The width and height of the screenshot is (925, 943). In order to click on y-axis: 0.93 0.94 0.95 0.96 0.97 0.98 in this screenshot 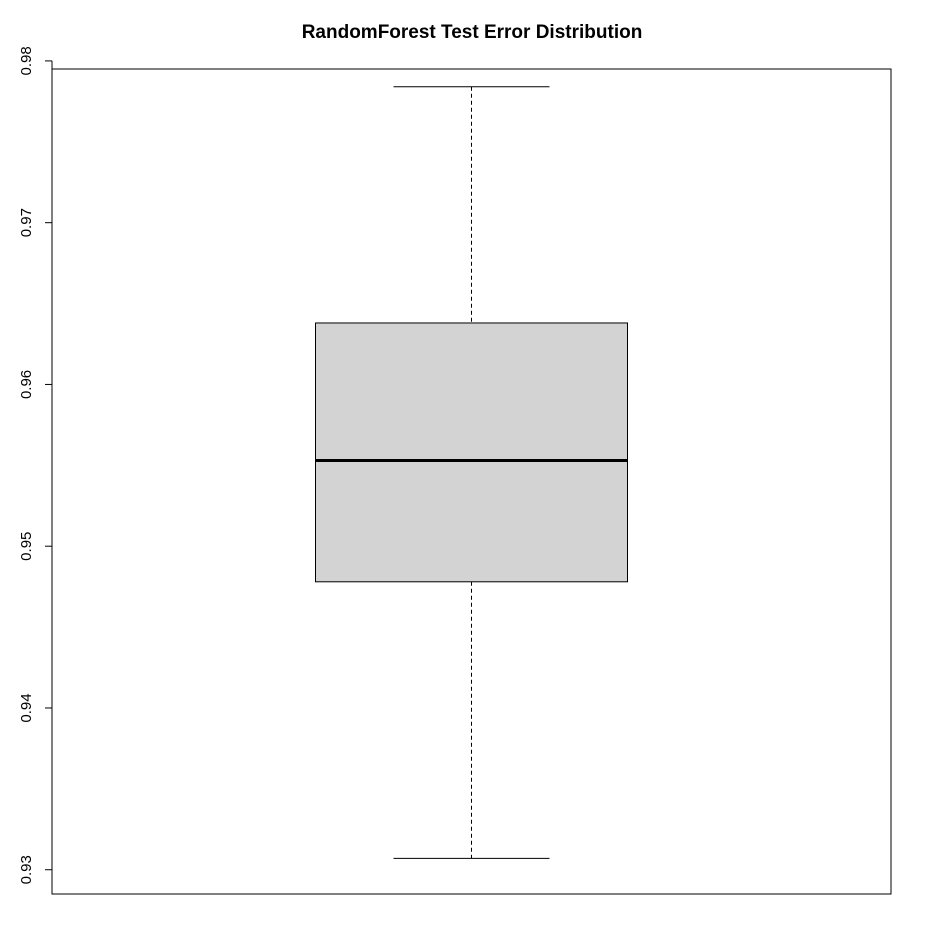, I will do `click(35, 465)`.